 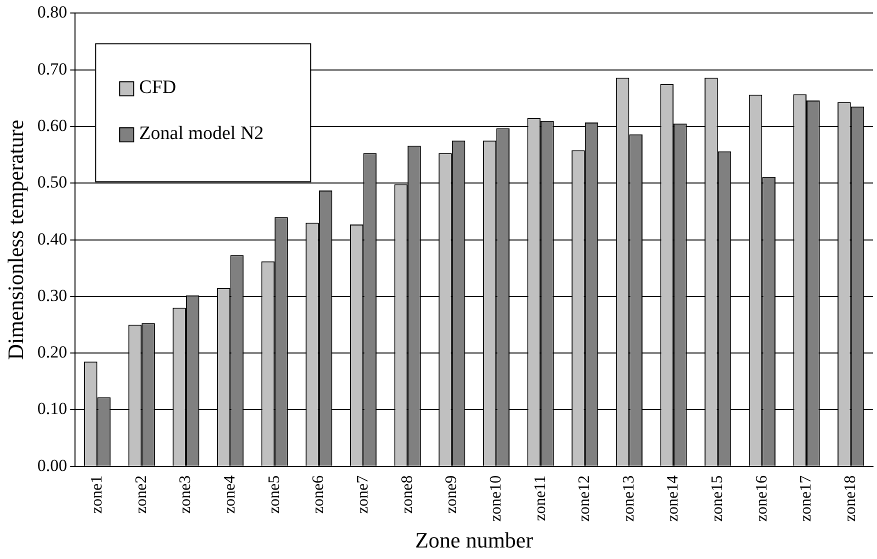 What do you see at coordinates (407, 494) in the screenshot?
I see `x-tick-label: zone8` at bounding box center [407, 494].